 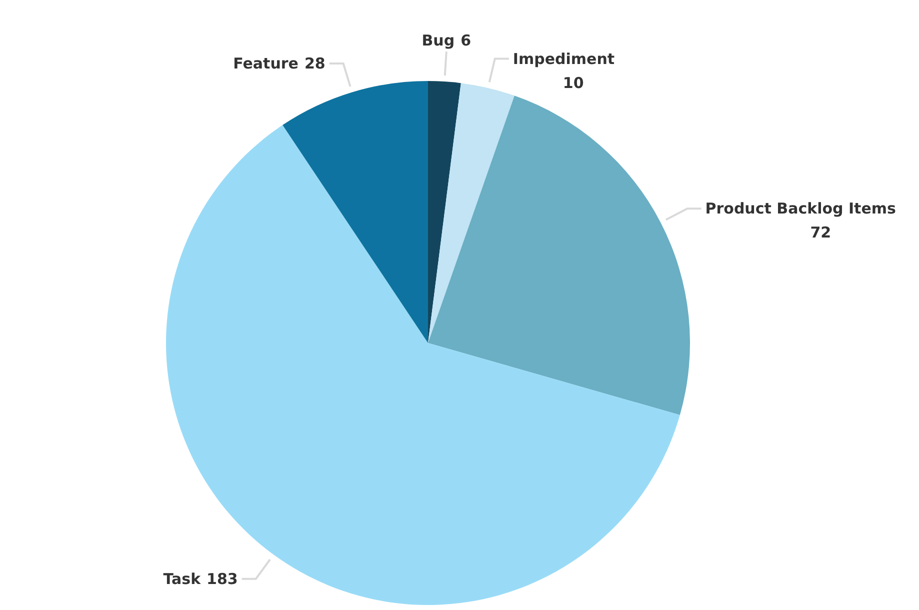 I want to click on slice-label: Bug, so click(x=438, y=41).